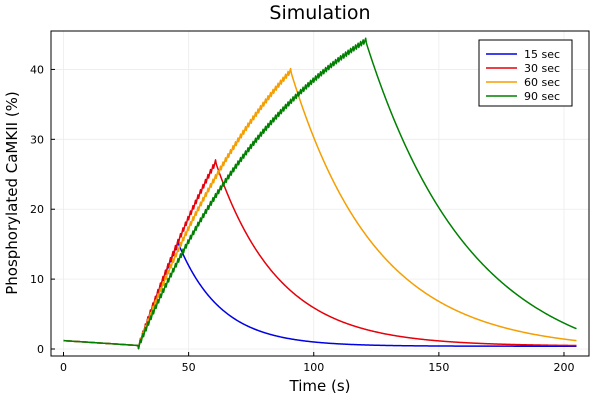 This screenshot has height=400, width=600. Describe the element at coordinates (189, 367) in the screenshot. I see `x-tick-label: 50` at that location.